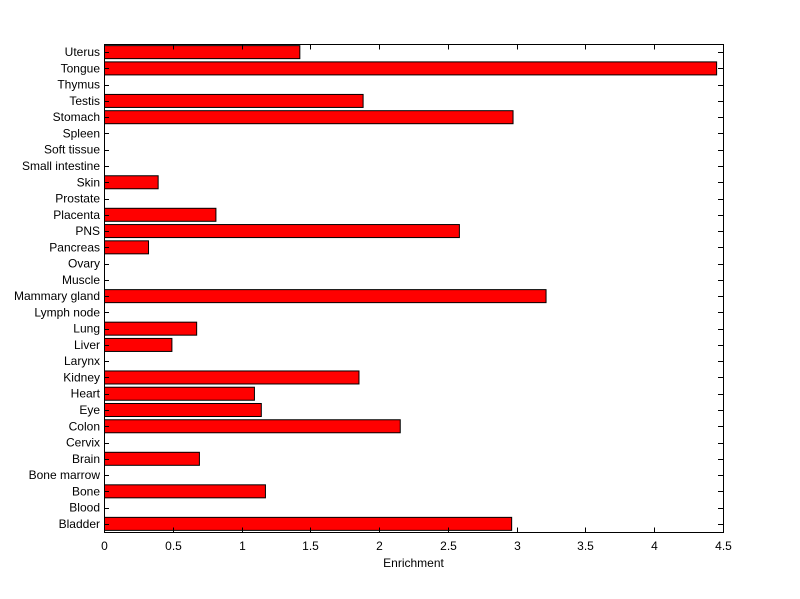 This screenshot has width=800, height=599. I want to click on y-tick-label-mammary-gland: Mammary gland, so click(57, 296).